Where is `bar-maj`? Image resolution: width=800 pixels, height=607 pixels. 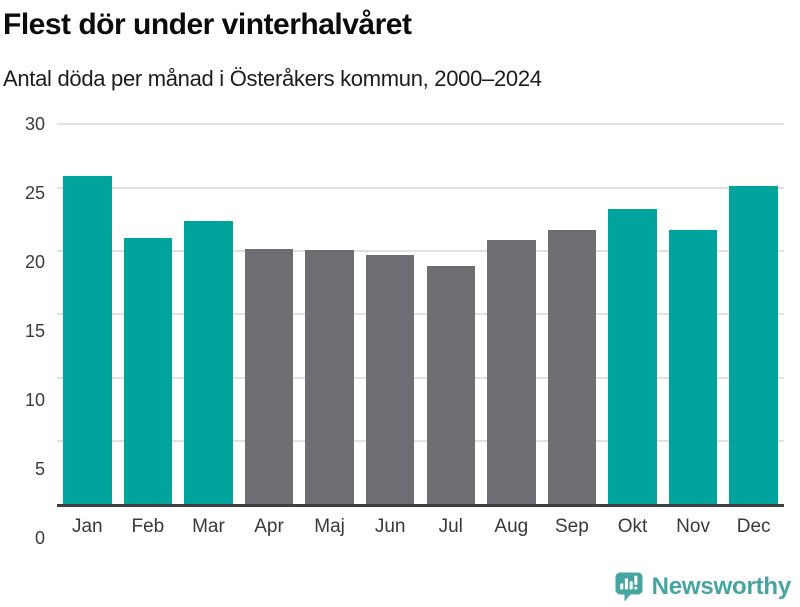
bar-maj is located at coordinates (329, 377).